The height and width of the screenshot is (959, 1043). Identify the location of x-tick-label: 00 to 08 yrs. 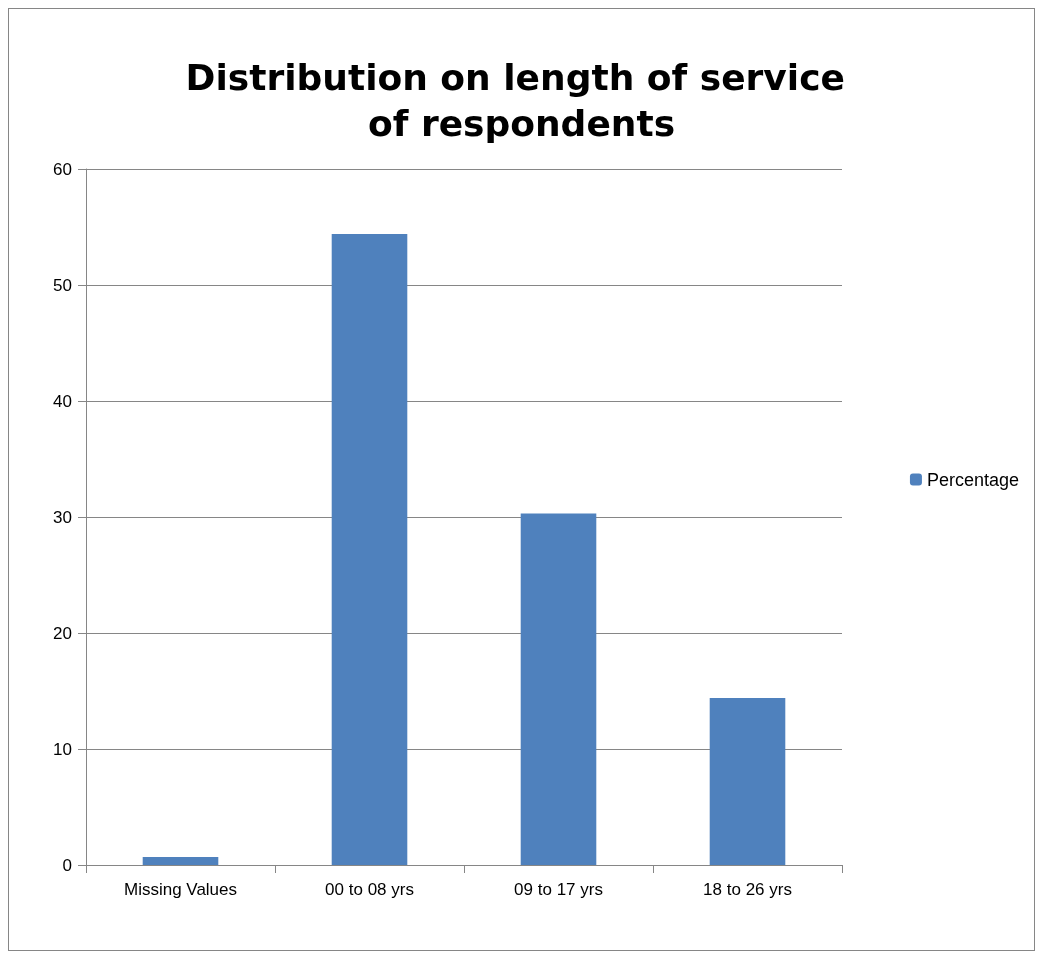
(369, 889).